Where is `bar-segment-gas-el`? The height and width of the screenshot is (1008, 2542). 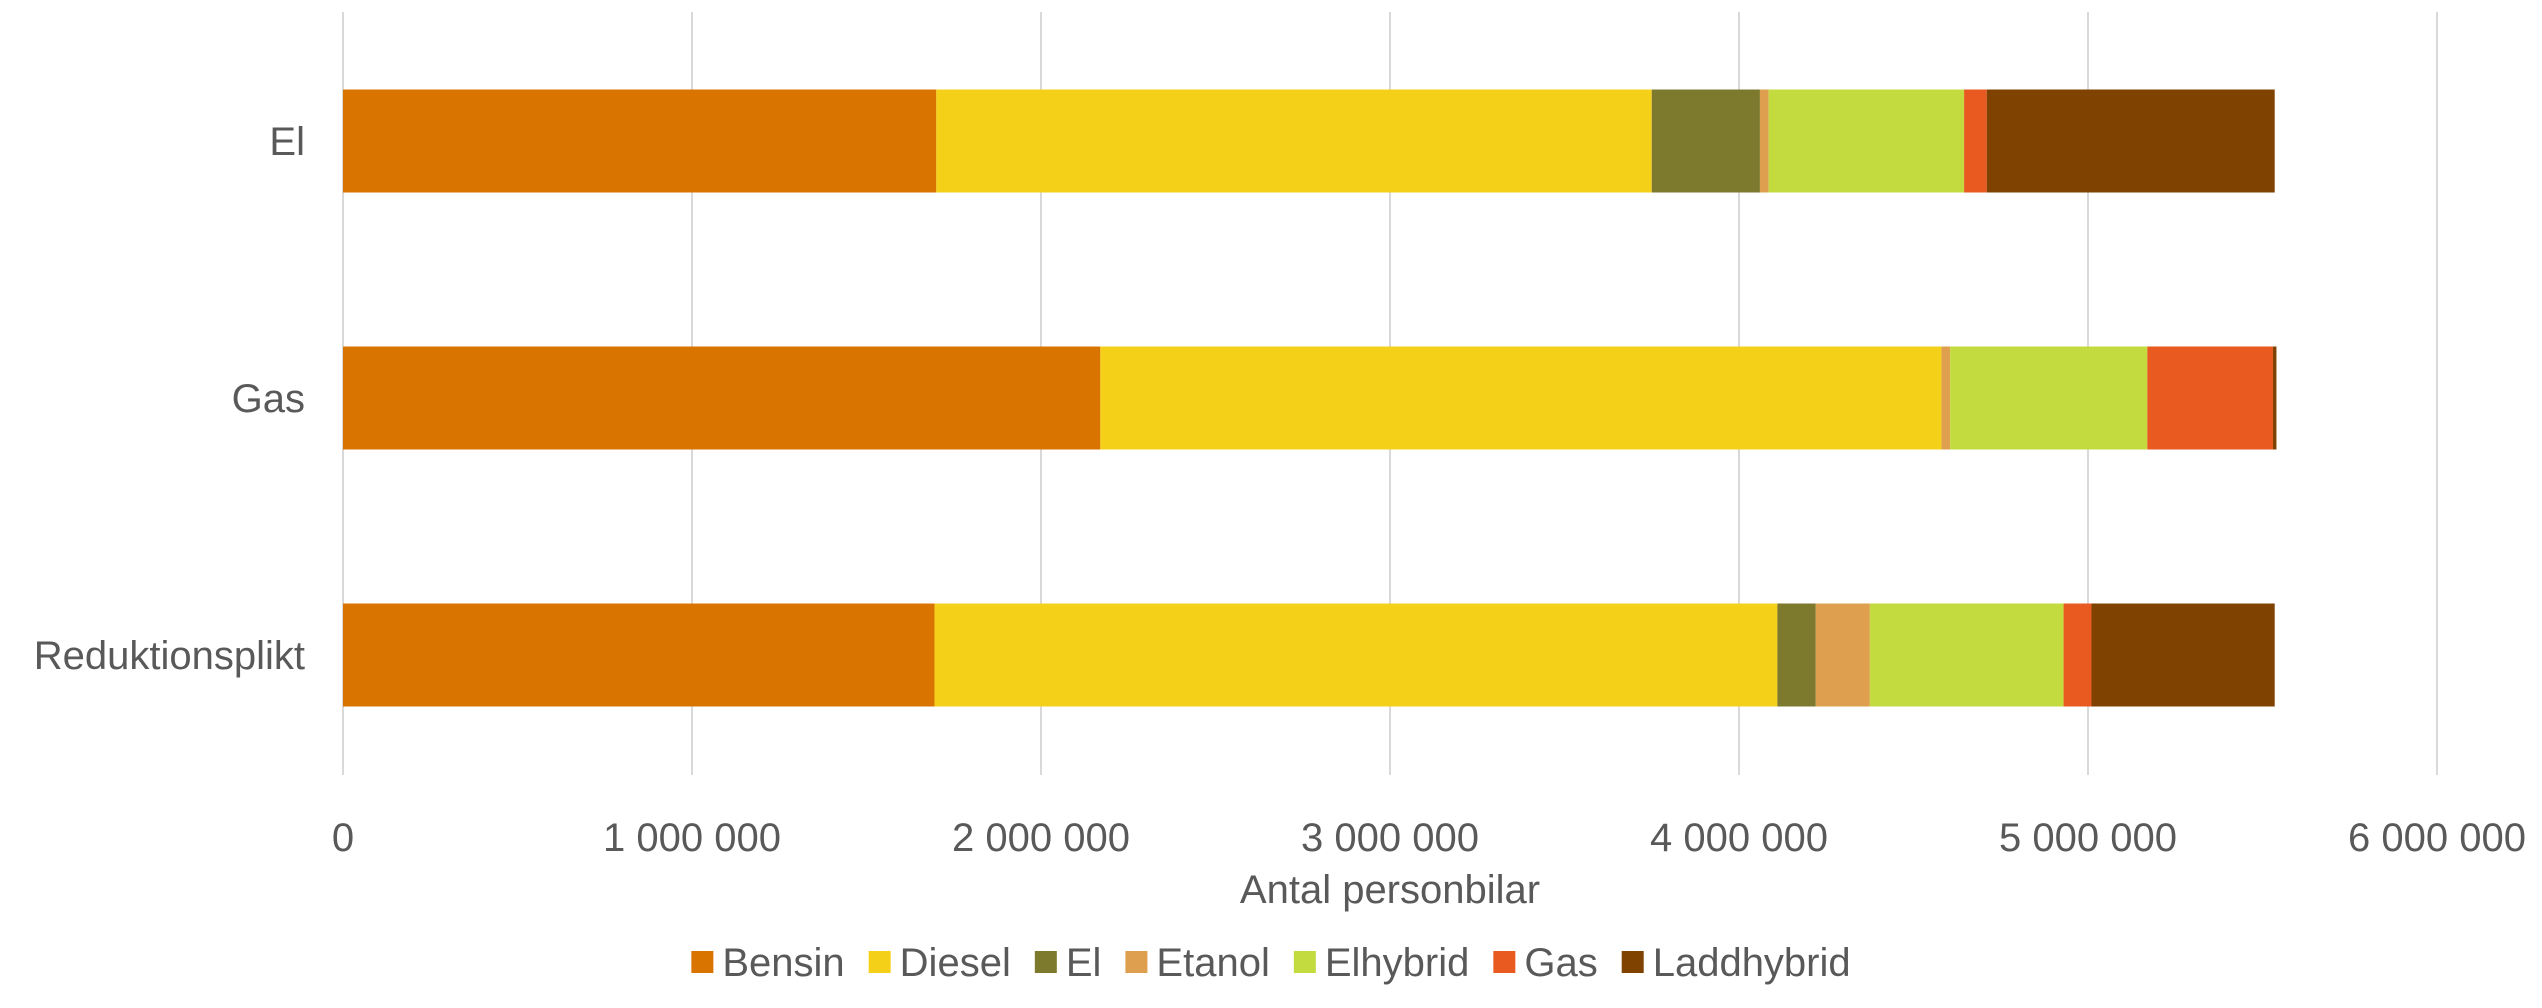
bar-segment-gas-el is located at coordinates (1975, 141).